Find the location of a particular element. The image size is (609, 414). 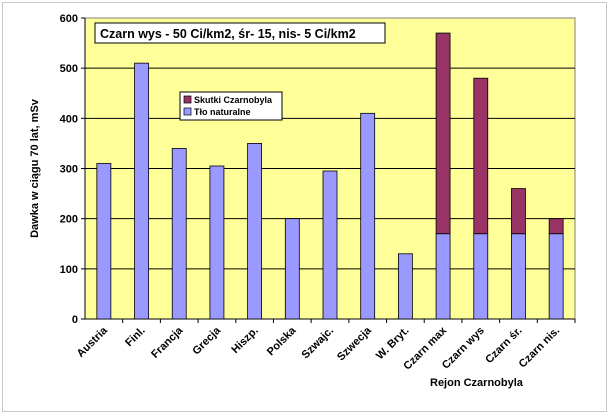

bar-austria-tlo is located at coordinates (104, 241).